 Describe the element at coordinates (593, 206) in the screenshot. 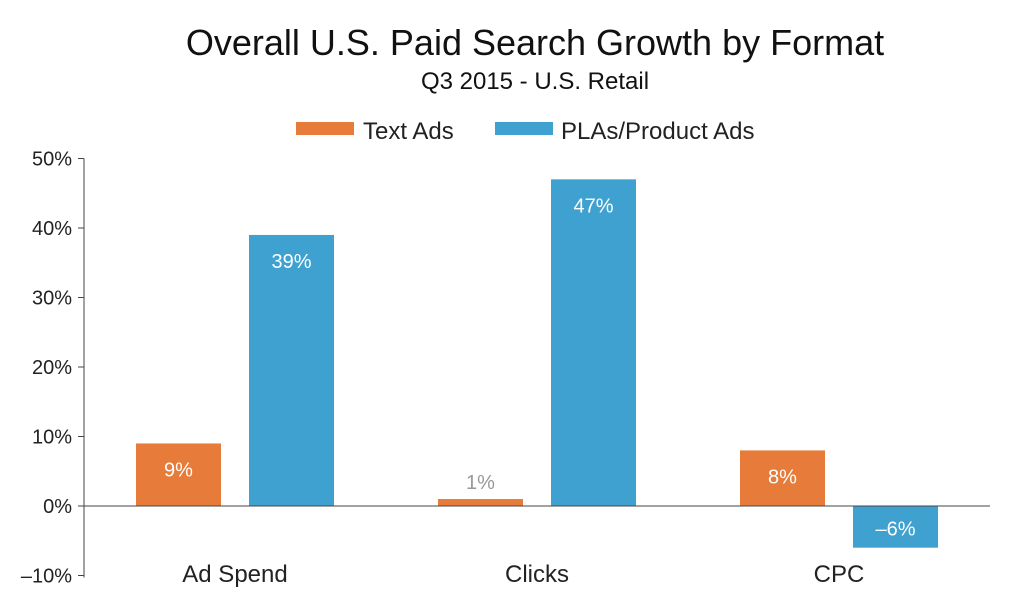

I see `data-label-1-1: 47%` at that location.